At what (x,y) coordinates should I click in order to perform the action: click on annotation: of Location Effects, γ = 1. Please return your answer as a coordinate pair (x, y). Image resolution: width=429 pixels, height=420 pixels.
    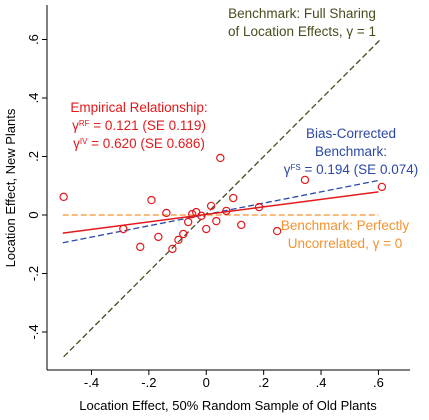
    Looking at the image, I should click on (302, 31).